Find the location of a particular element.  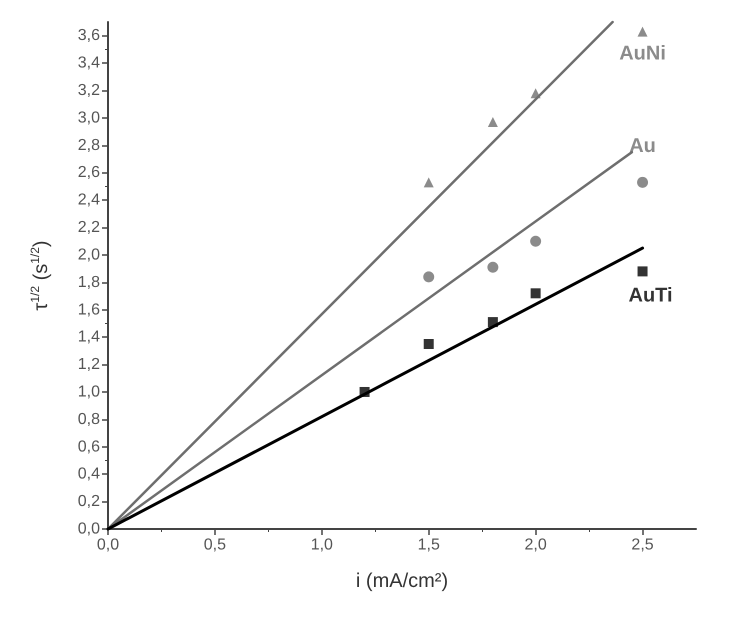

series-label: AuTi is located at coordinates (650, 295).